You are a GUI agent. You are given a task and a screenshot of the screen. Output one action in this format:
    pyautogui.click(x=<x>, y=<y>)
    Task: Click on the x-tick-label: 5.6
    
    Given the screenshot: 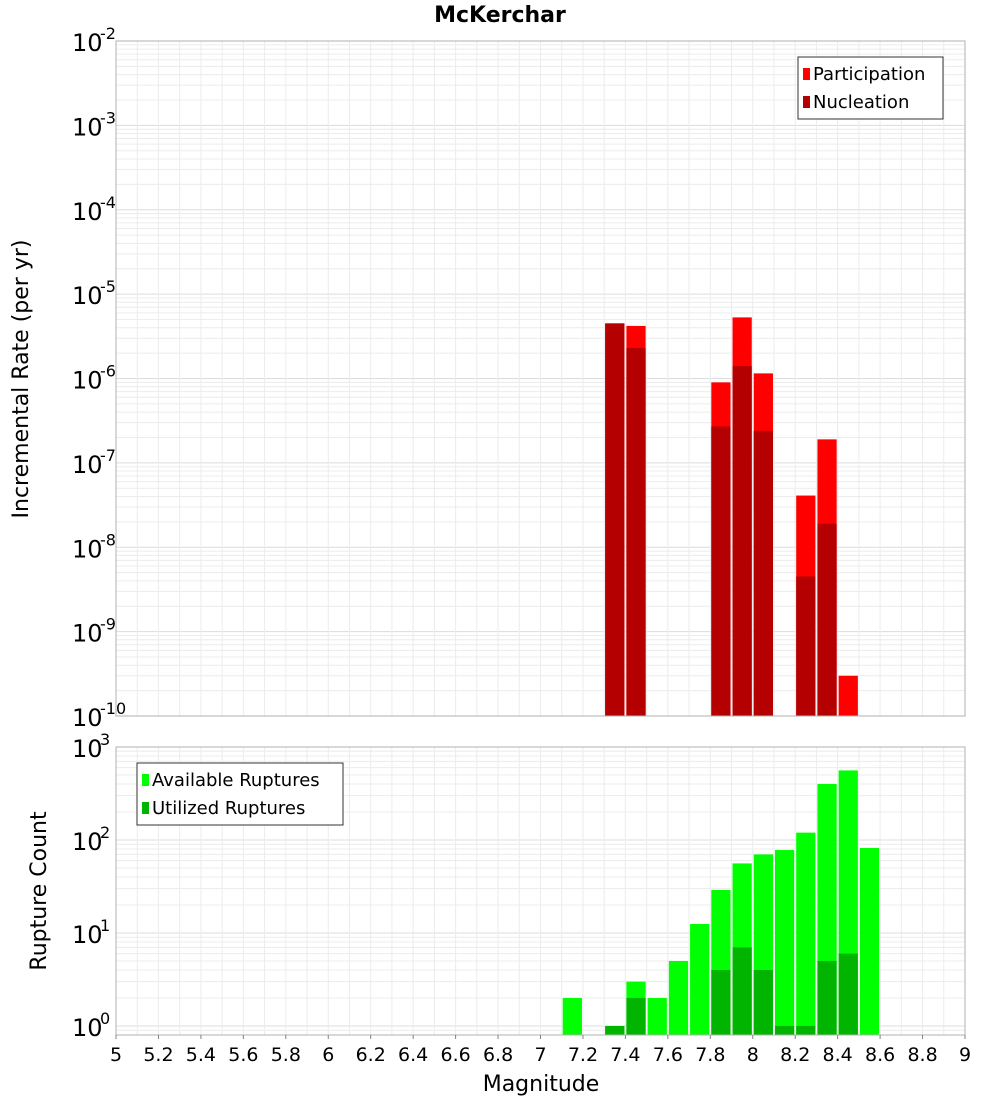 What is the action you would take?
    pyautogui.click(x=243, y=1055)
    